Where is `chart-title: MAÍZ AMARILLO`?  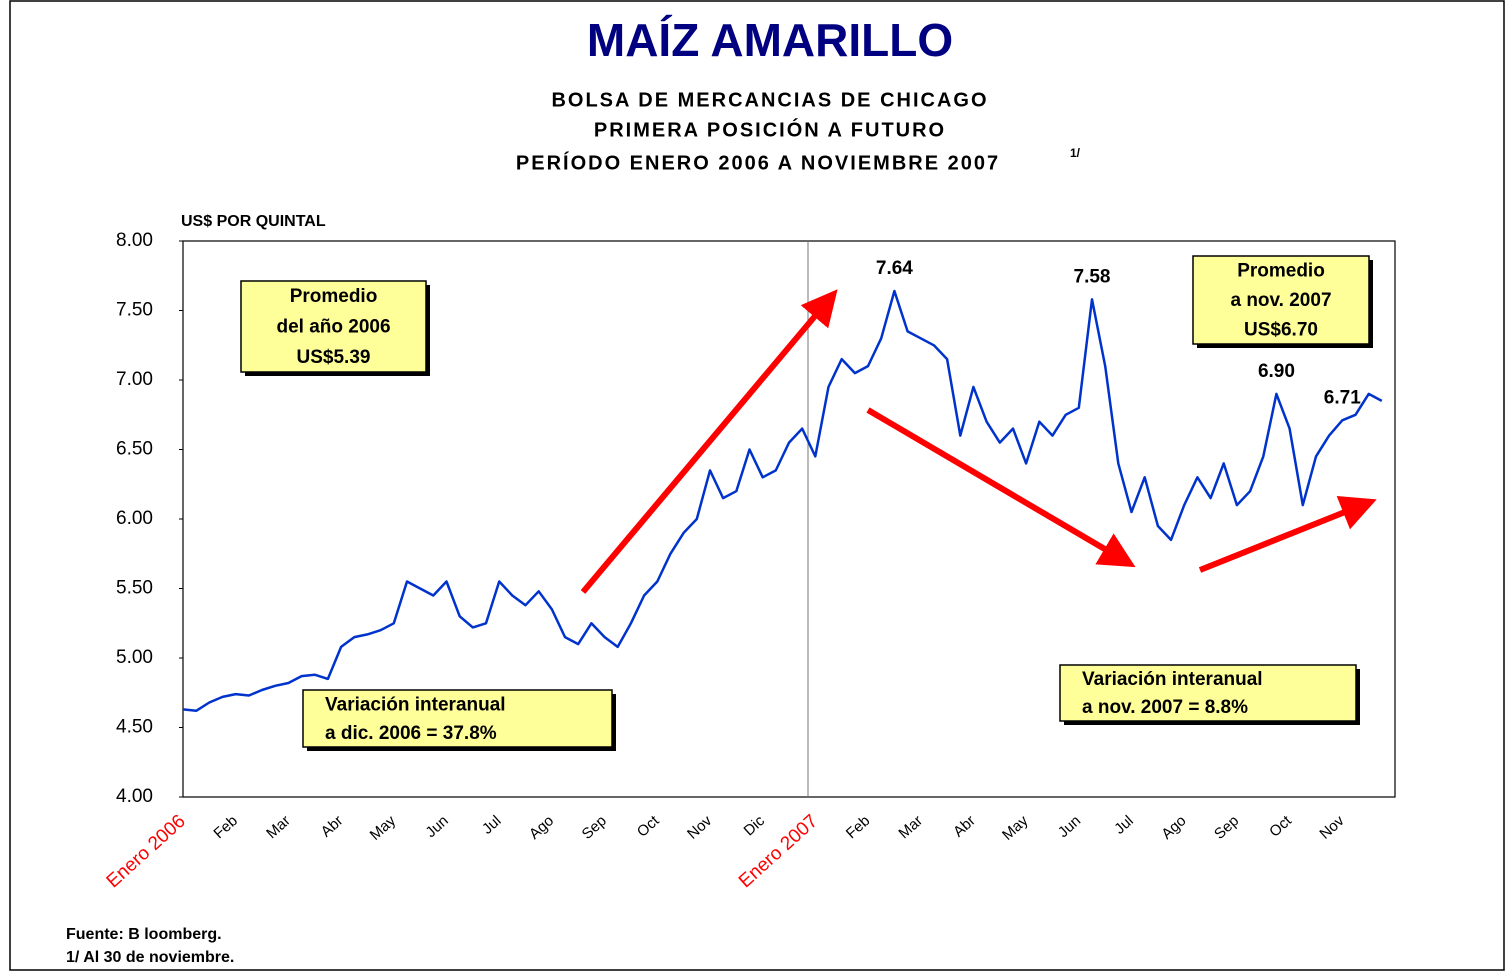
chart-title: MAÍZ AMARILLO is located at coordinates (770, 40).